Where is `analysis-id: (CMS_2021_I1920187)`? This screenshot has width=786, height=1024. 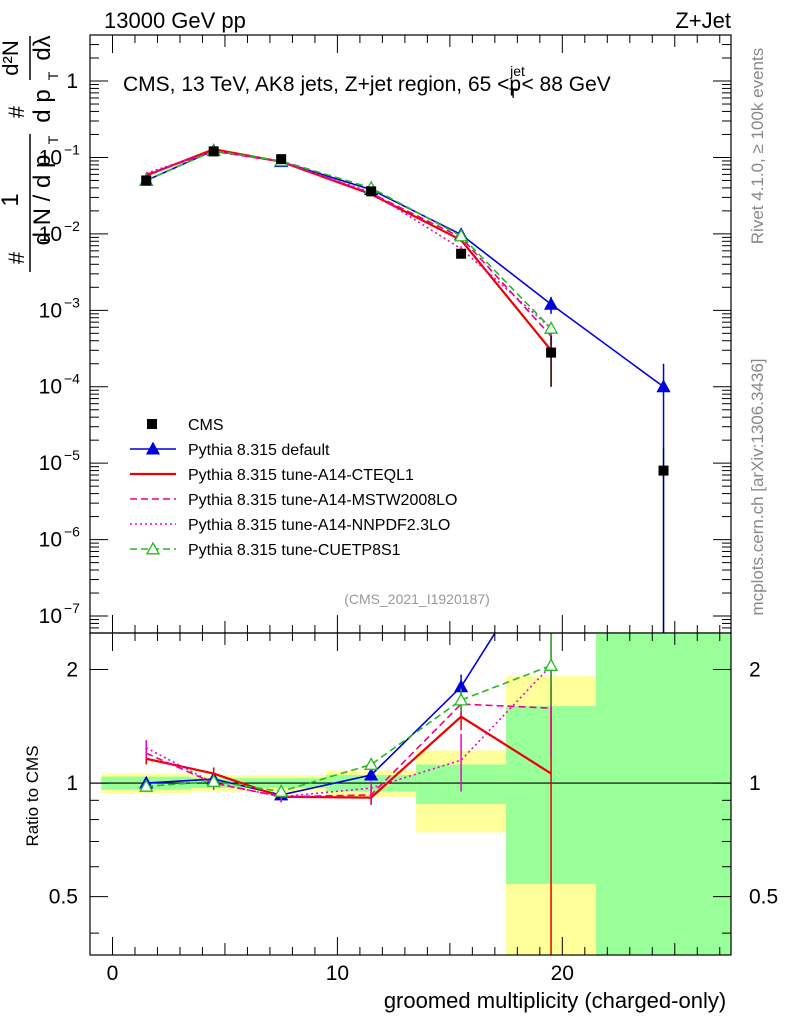
analysis-id: (CMS_2021_I1920187) is located at coordinates (417, 599).